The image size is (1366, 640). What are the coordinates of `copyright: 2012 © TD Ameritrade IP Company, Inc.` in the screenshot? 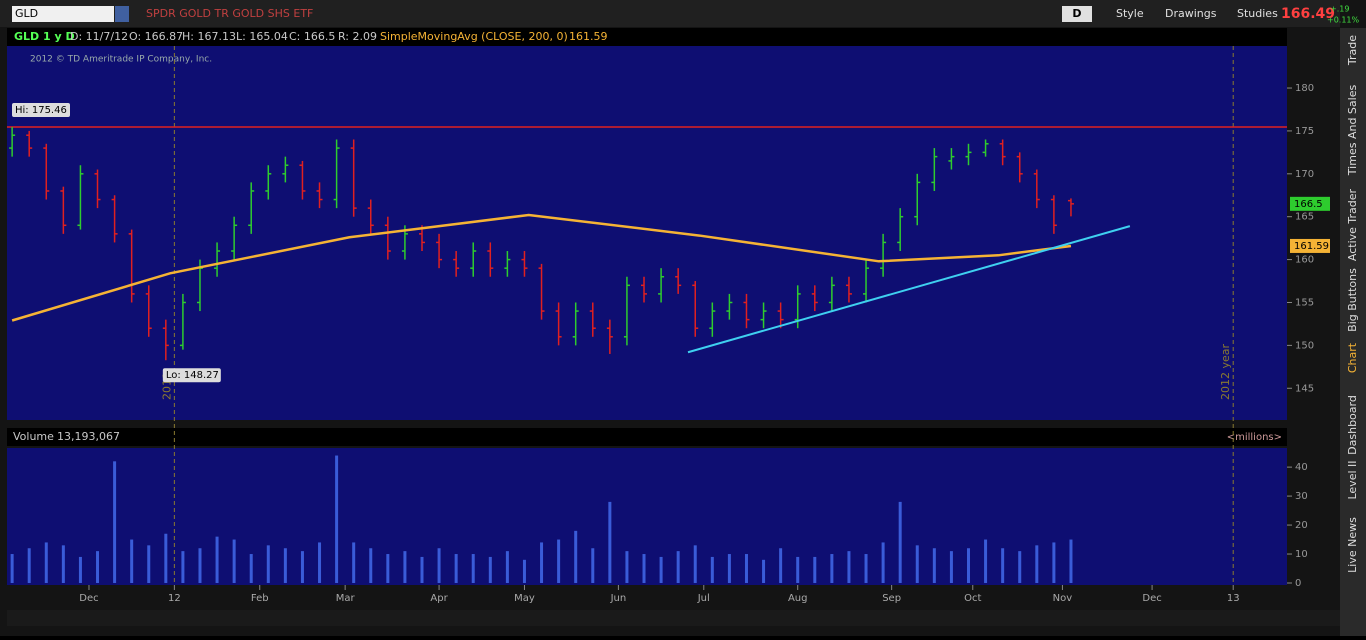 It's located at (121, 60).